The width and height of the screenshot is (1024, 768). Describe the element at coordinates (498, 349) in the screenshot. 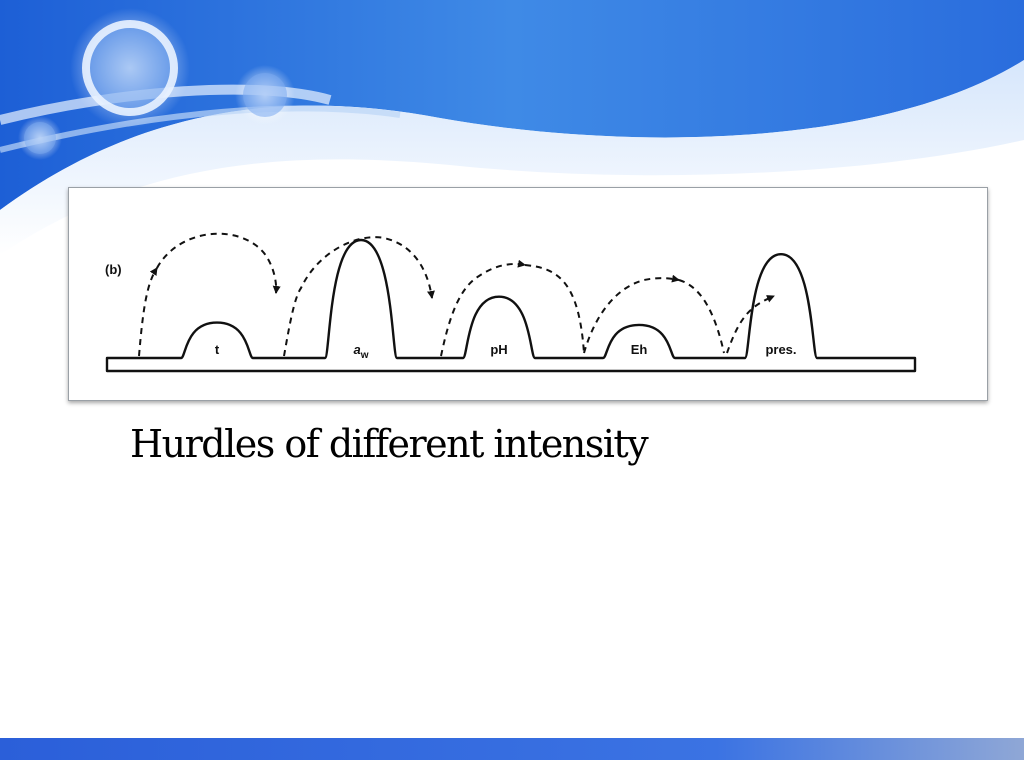

I see `hurdle-label-3: pH` at that location.